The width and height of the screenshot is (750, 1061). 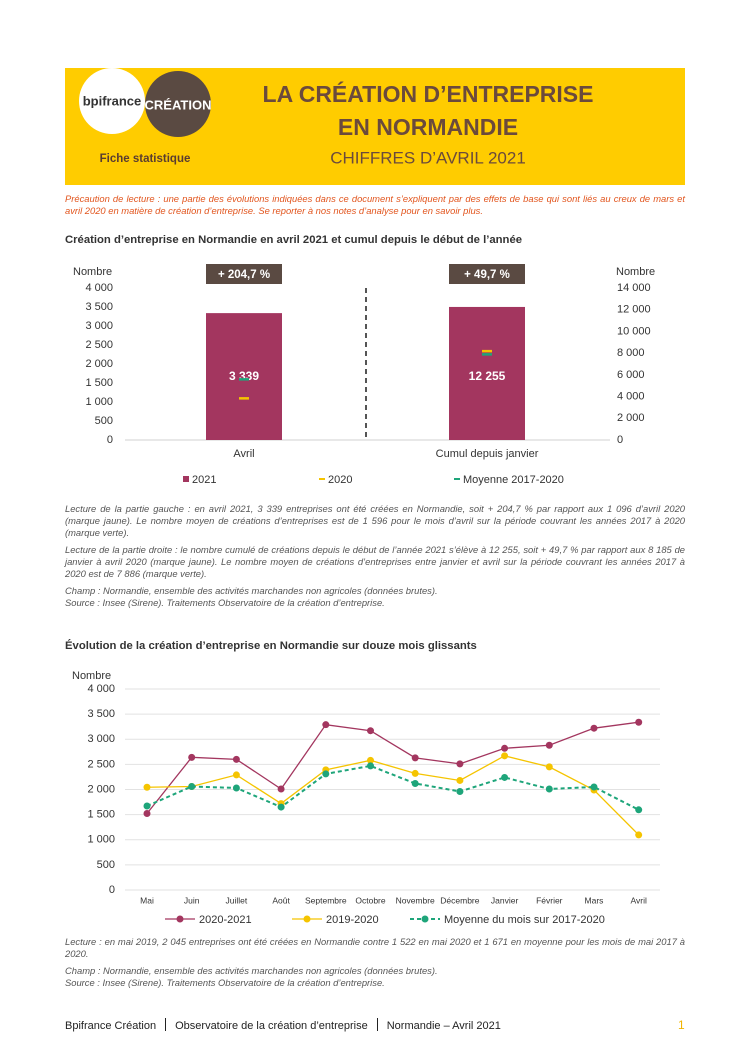 What do you see at coordinates (192, 900) in the screenshot?
I see `x-tick-label: Juin` at bounding box center [192, 900].